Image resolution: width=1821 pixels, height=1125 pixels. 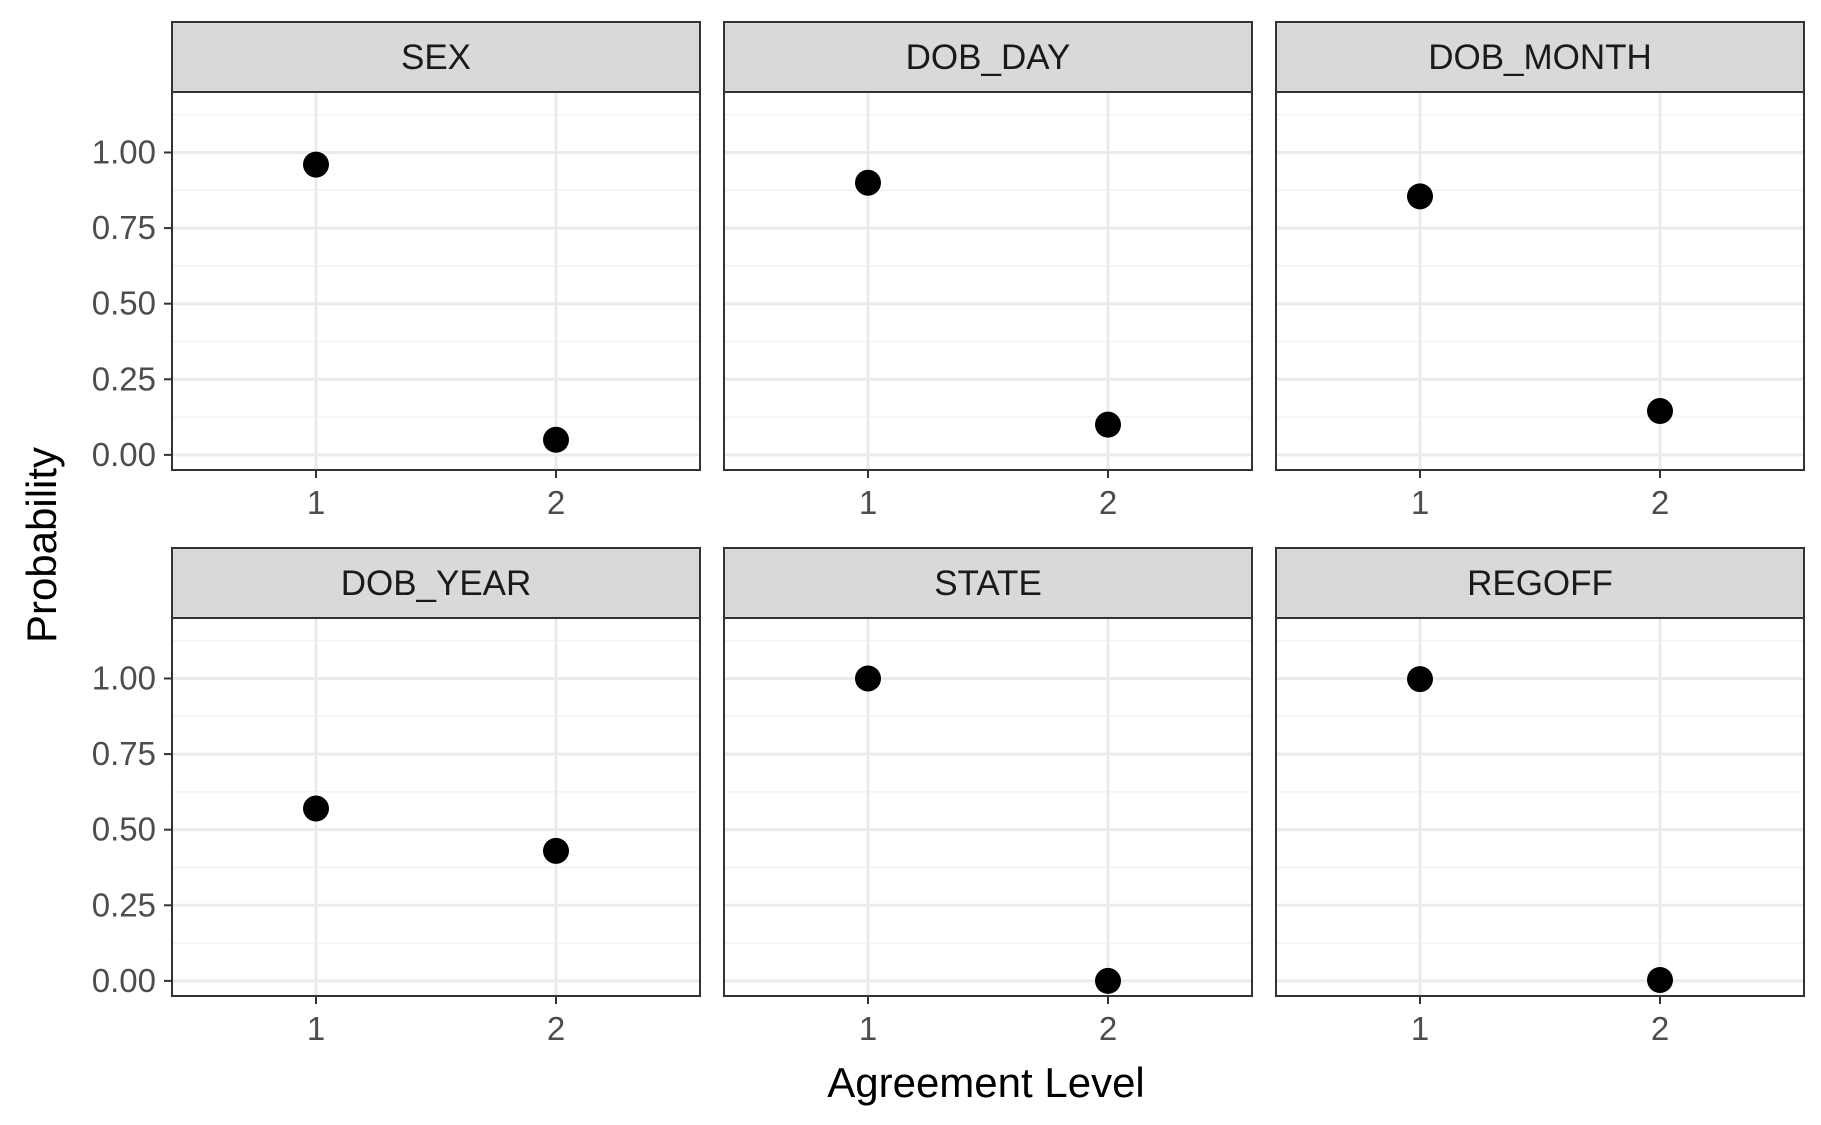 What do you see at coordinates (41, 545) in the screenshot?
I see `y-axis-title: Probability` at bounding box center [41, 545].